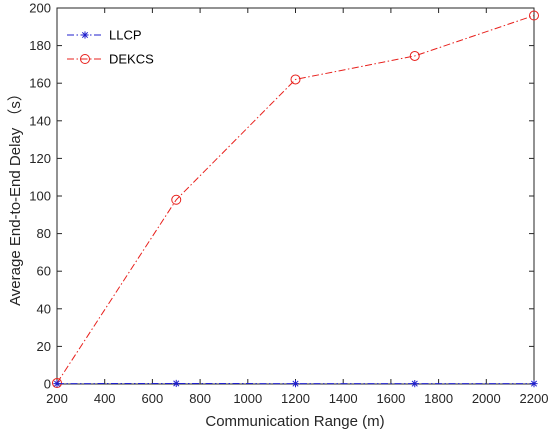 This screenshot has width=550, height=433. Describe the element at coordinates (390, 398) in the screenshot. I see `x-tick-label: 1600` at that location.